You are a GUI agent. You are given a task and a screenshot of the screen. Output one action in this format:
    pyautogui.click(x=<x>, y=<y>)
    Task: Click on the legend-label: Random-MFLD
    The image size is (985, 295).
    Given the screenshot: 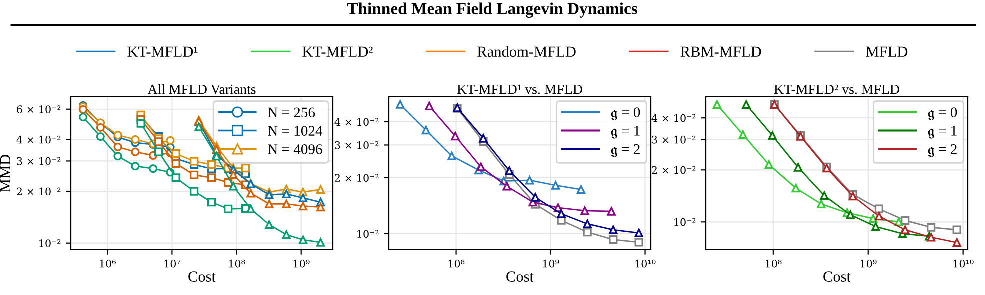 What is the action you would take?
    pyautogui.click(x=527, y=52)
    